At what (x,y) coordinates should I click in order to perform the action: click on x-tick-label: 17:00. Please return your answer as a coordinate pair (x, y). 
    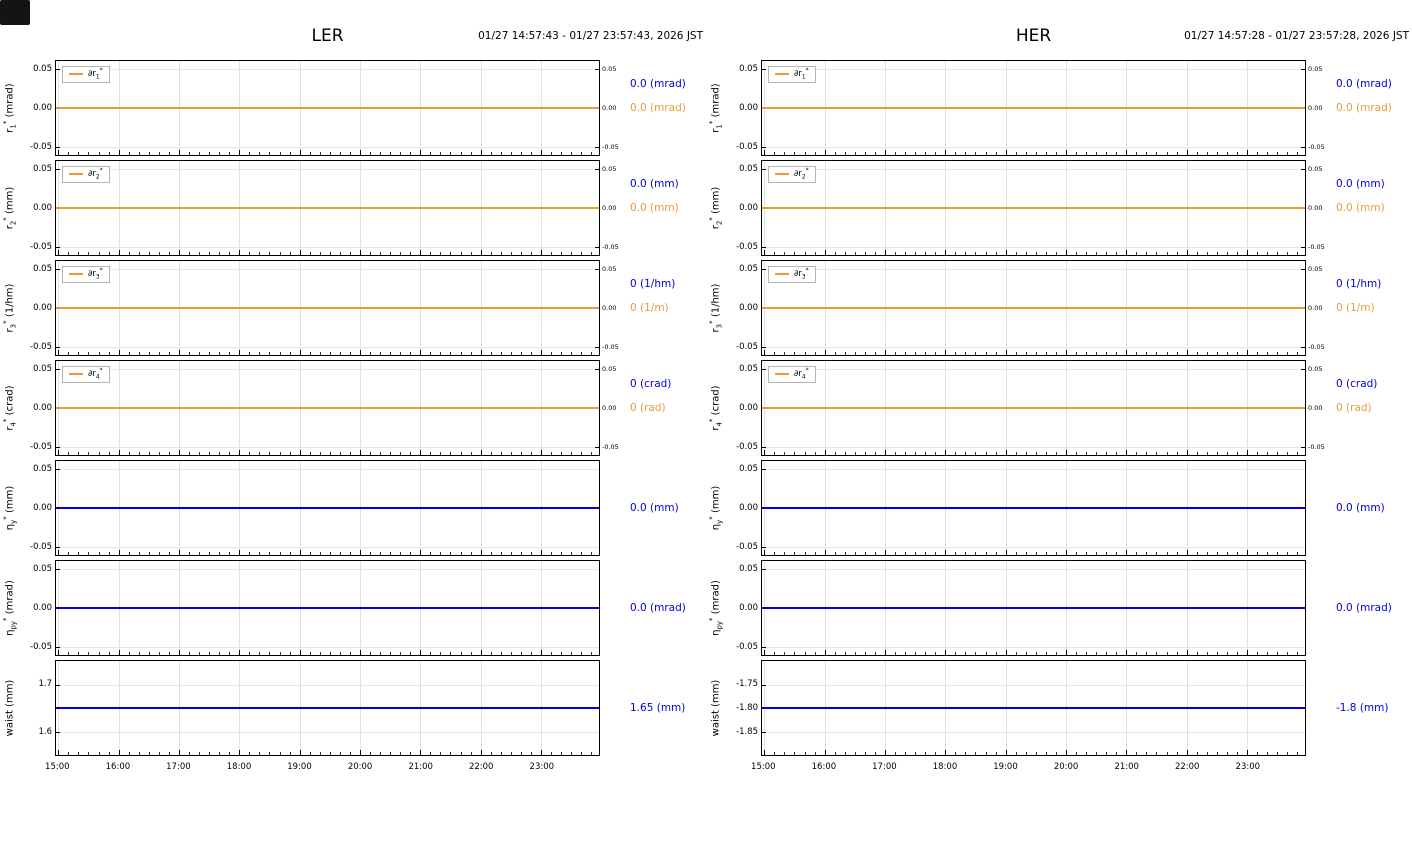
    Looking at the image, I should click on (178, 767).